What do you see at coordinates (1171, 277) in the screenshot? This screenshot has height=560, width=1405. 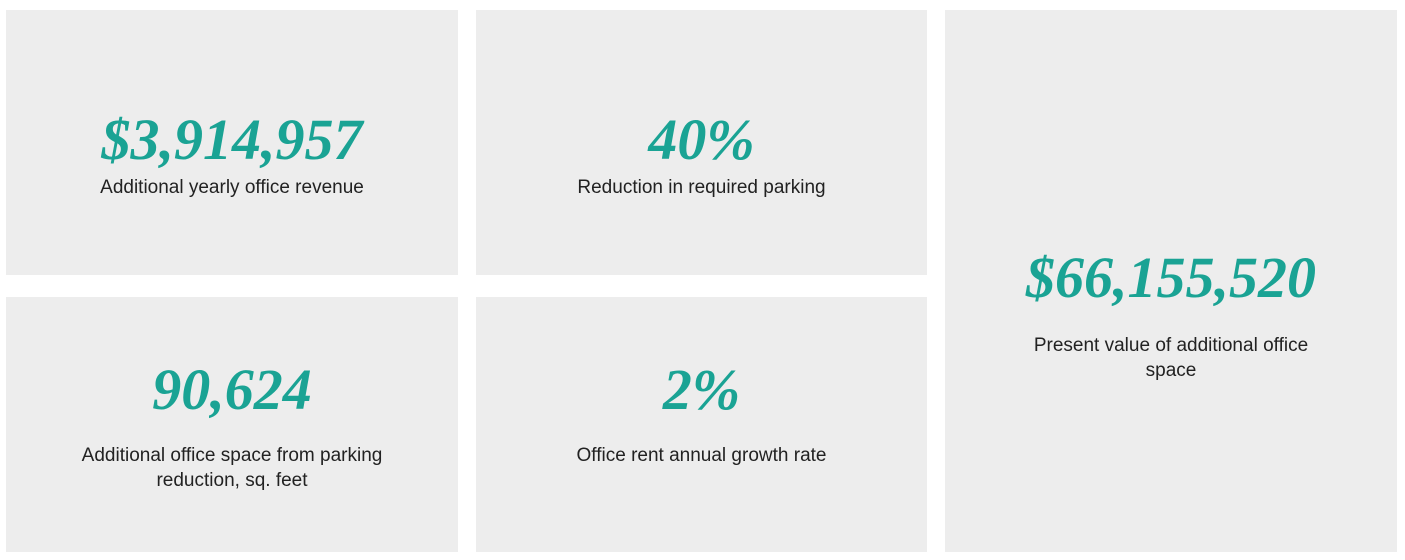 I see `stat-value: $66,155,520` at bounding box center [1171, 277].